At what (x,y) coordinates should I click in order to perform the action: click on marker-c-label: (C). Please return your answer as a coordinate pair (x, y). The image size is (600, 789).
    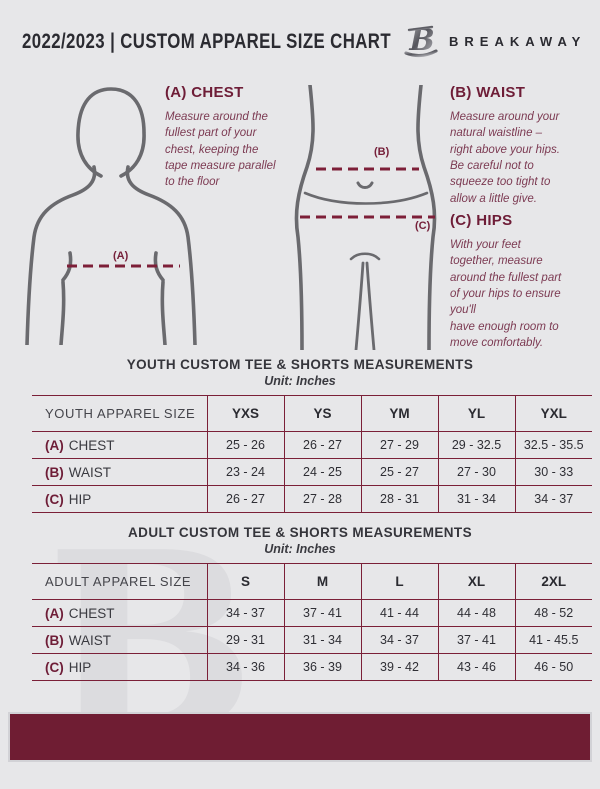
    Looking at the image, I should click on (423, 226).